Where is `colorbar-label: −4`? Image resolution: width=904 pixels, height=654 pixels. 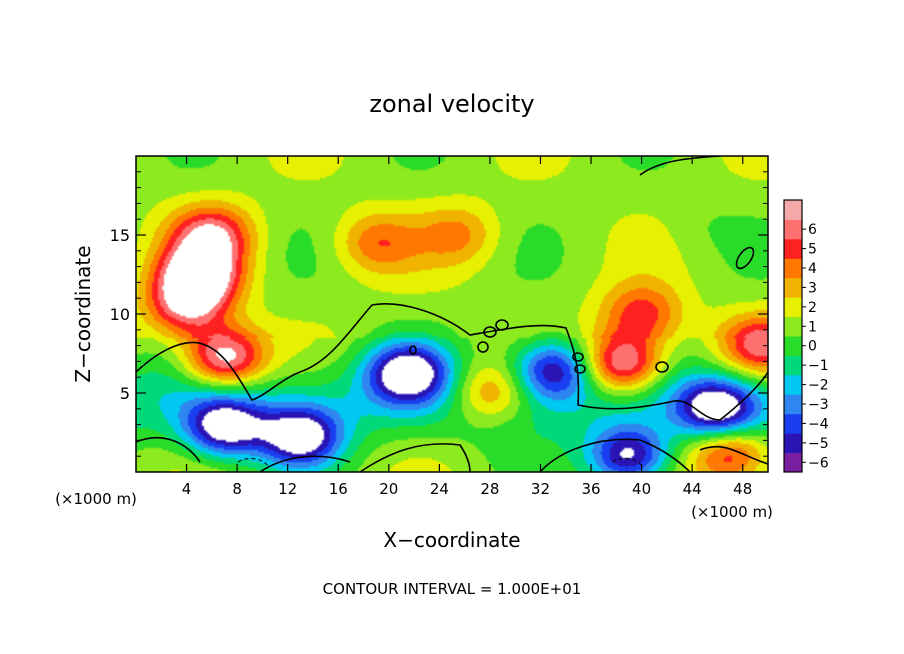
colorbar-label: −4 is located at coordinates (818, 424).